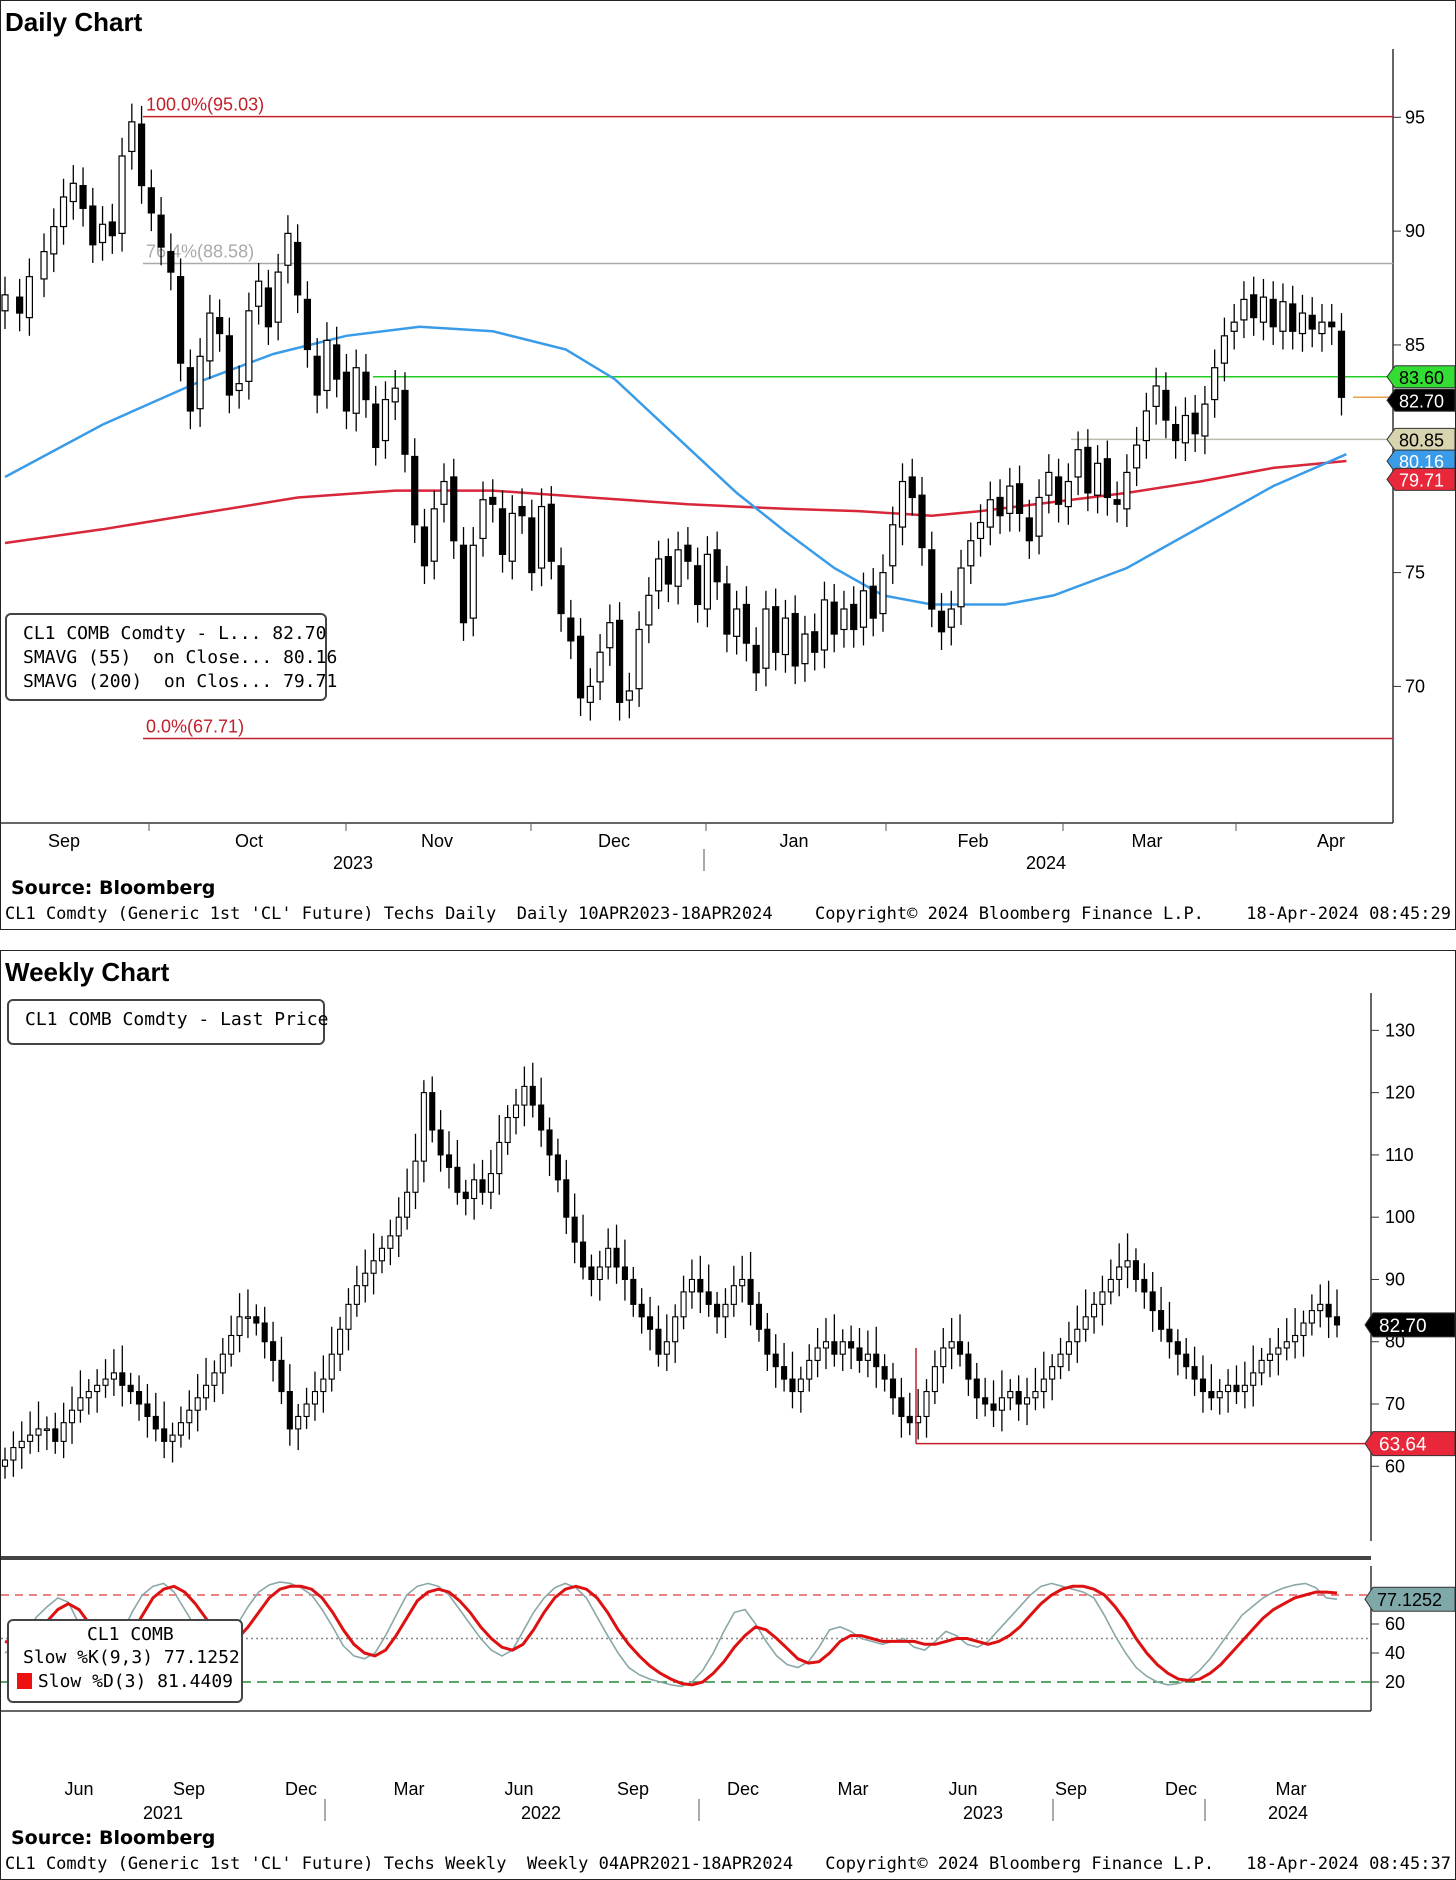  I want to click on weekly-y-tick-label: 70, so click(1395, 1404).